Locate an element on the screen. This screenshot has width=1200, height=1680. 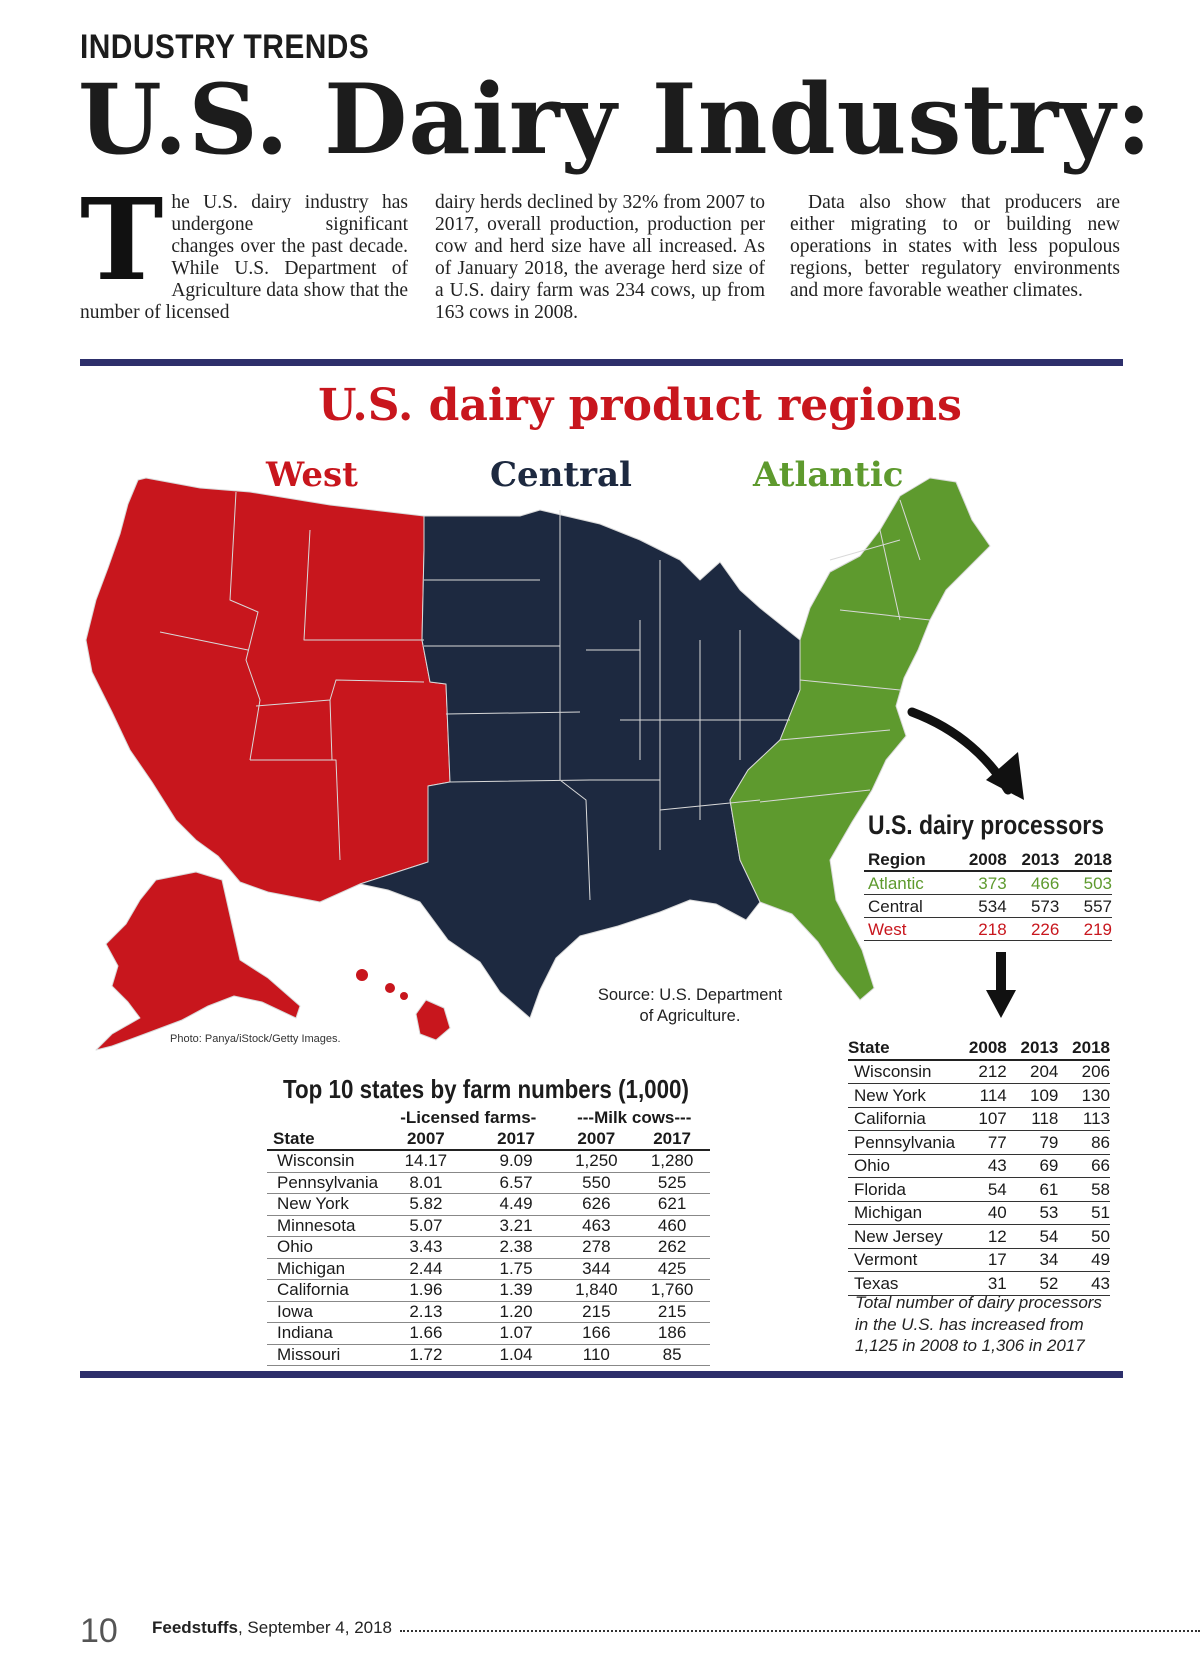
cell-value: 51 is located at coordinates (1084, 1213).